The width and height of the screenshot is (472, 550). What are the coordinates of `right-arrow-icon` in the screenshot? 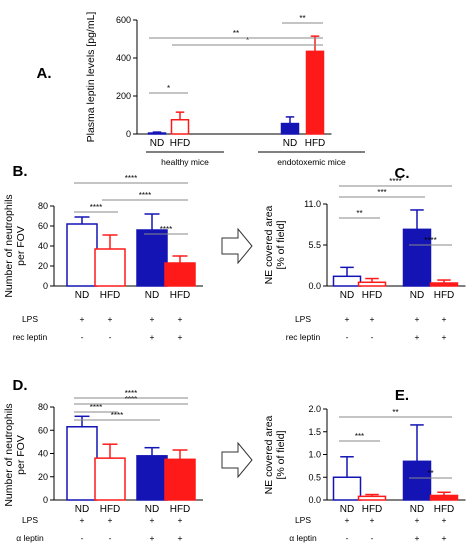 It's located at (237, 246).